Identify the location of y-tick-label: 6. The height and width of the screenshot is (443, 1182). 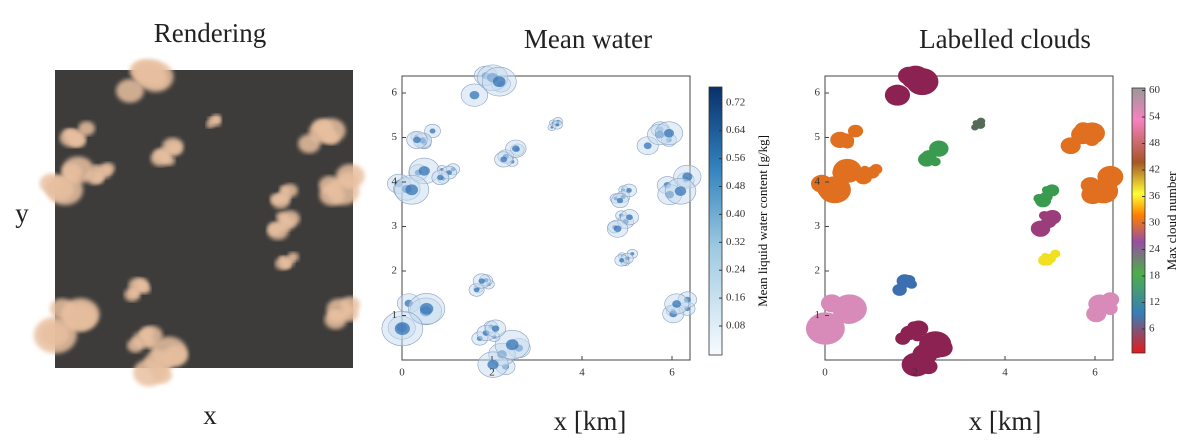
(818, 93).